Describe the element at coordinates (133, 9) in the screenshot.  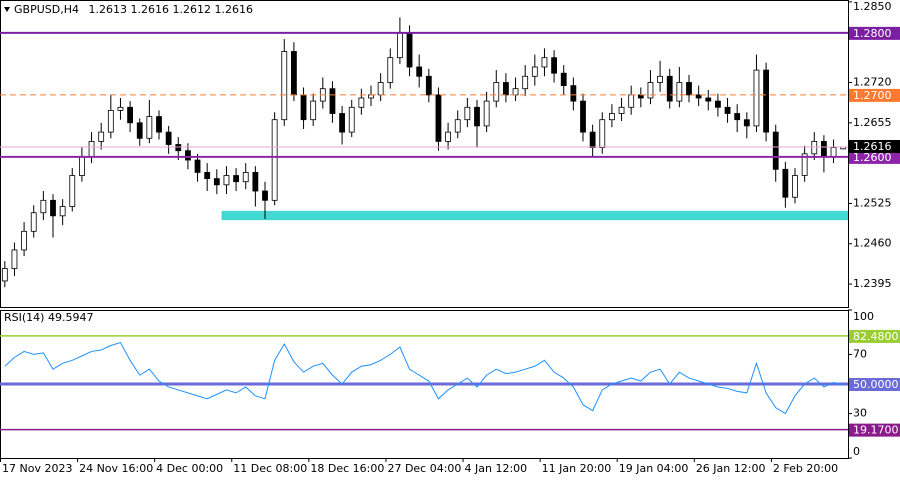
I see `chart-header: GBPUSD,H4 1.2613 1.2616 1.2612 1.2616` at that location.